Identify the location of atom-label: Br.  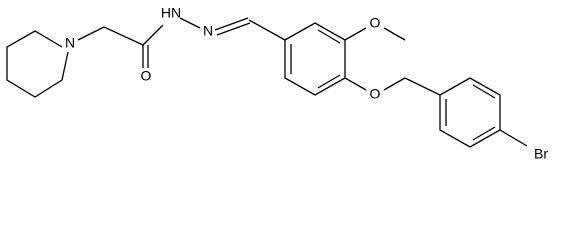
(541, 154).